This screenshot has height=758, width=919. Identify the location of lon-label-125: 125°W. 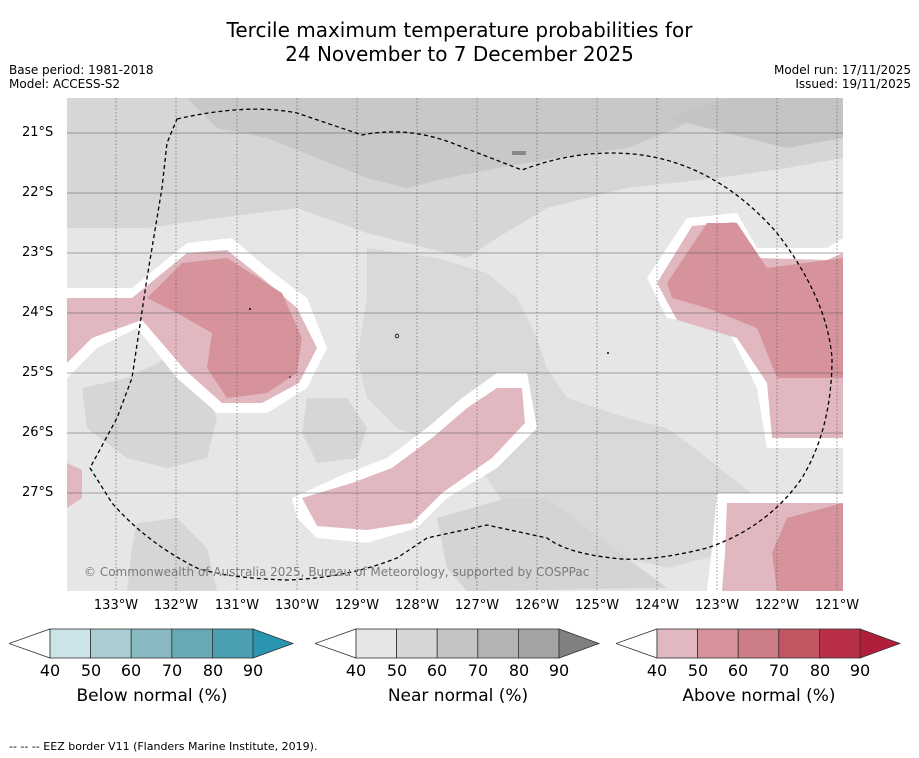
(597, 605).